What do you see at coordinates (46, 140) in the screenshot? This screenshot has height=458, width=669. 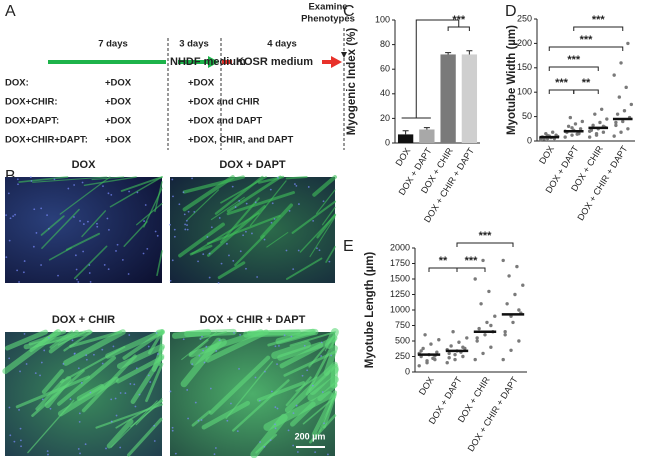 I see `row-text: DOX+CHIR+DAPT:` at bounding box center [46, 140].